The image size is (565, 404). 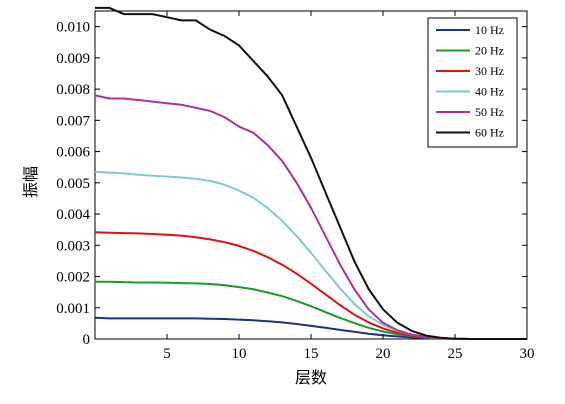 What do you see at coordinates (73, 121) in the screenshot?
I see `y-tick-label: 0.007` at bounding box center [73, 121].